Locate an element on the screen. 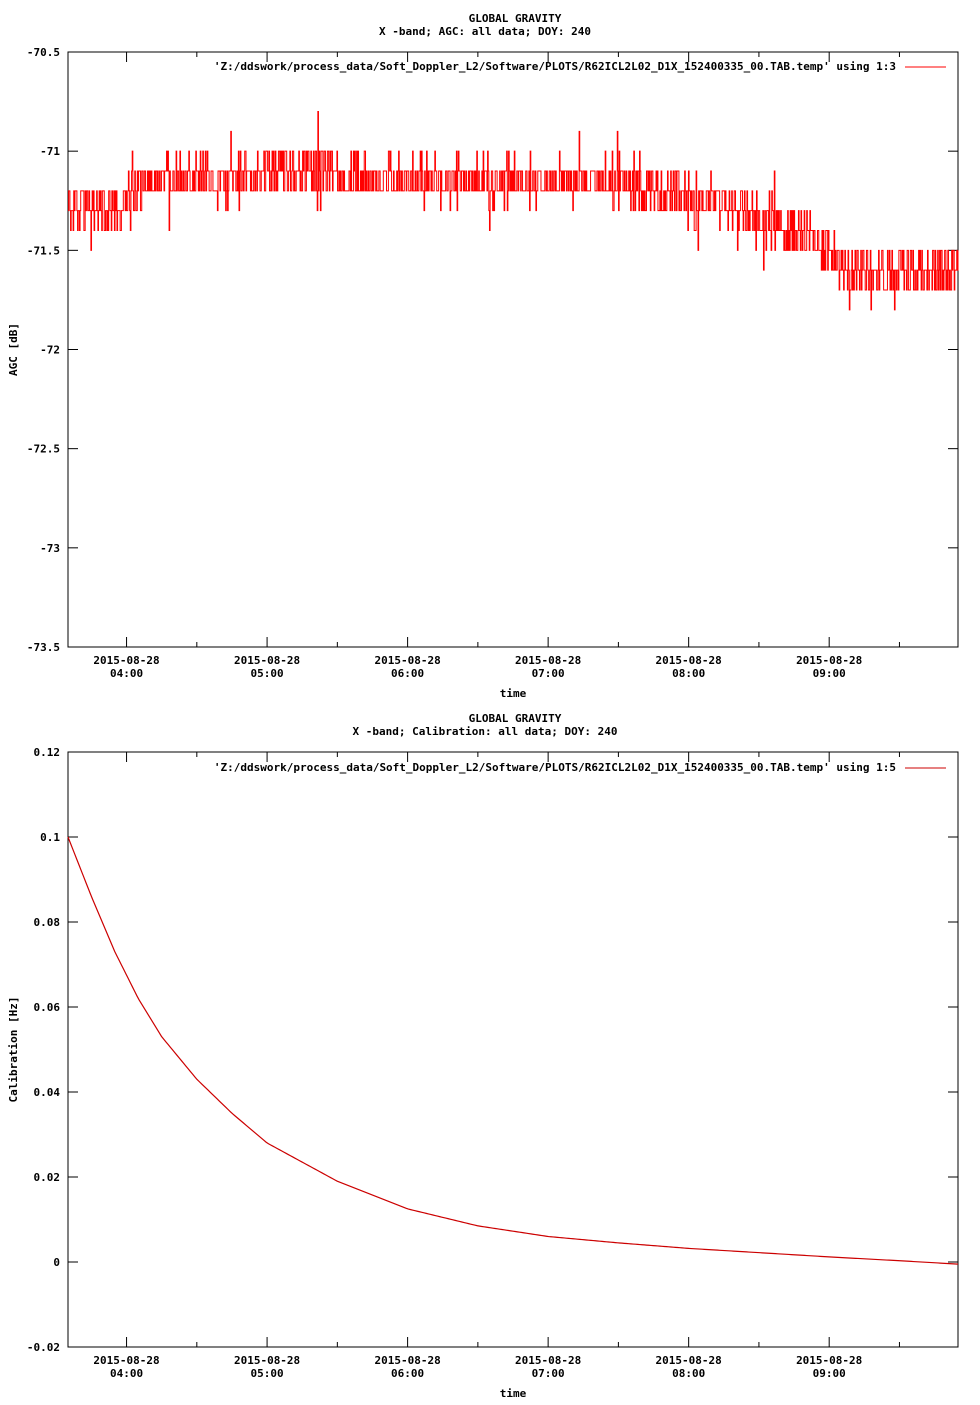  y-tick-label: -70.5 is located at coordinates (43, 52).